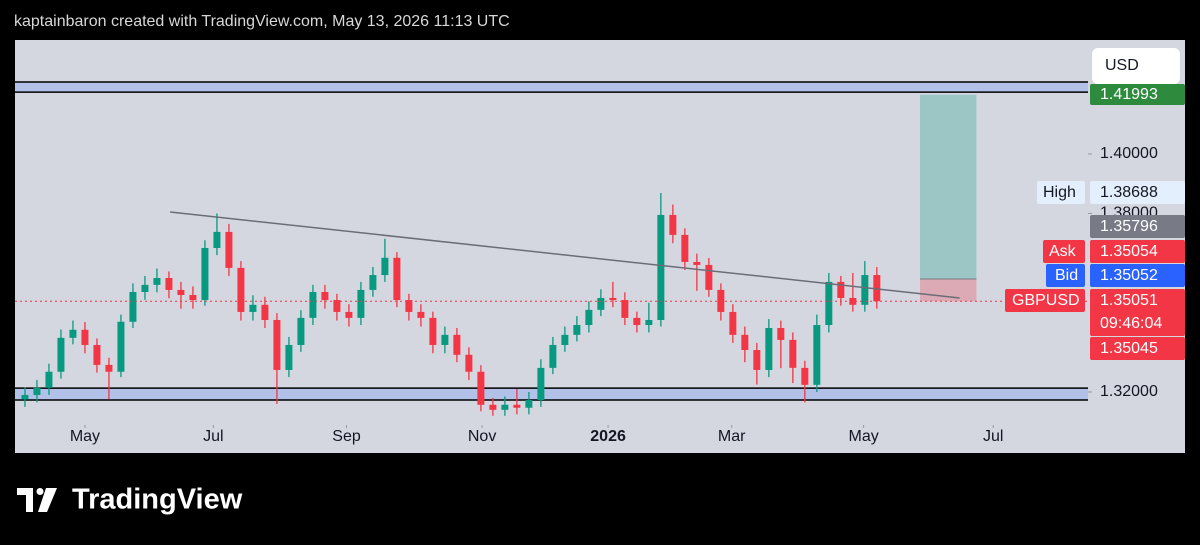 The image size is (1200, 545). I want to click on position-loss, so click(948, 290).